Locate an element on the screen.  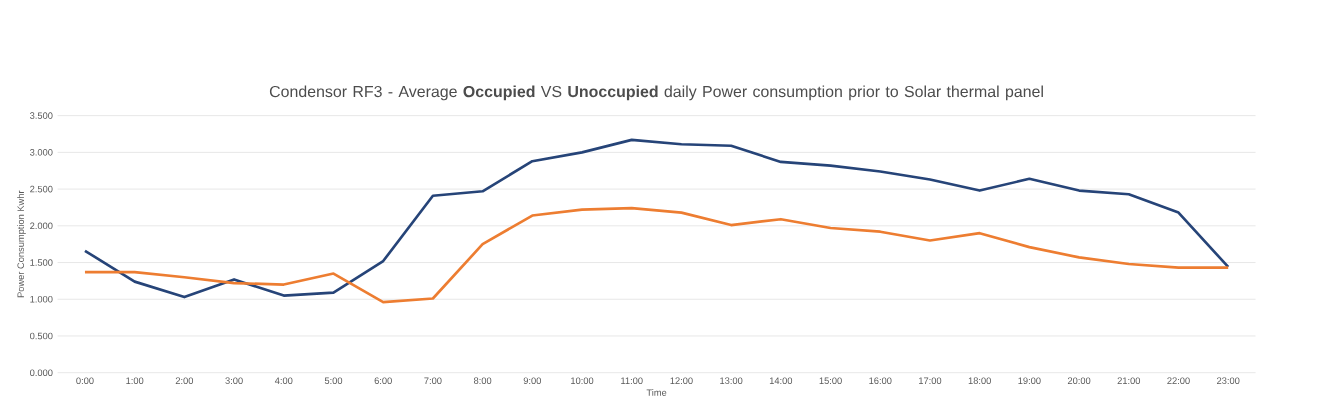
y-tick-label: 1.500 is located at coordinates (41, 262).